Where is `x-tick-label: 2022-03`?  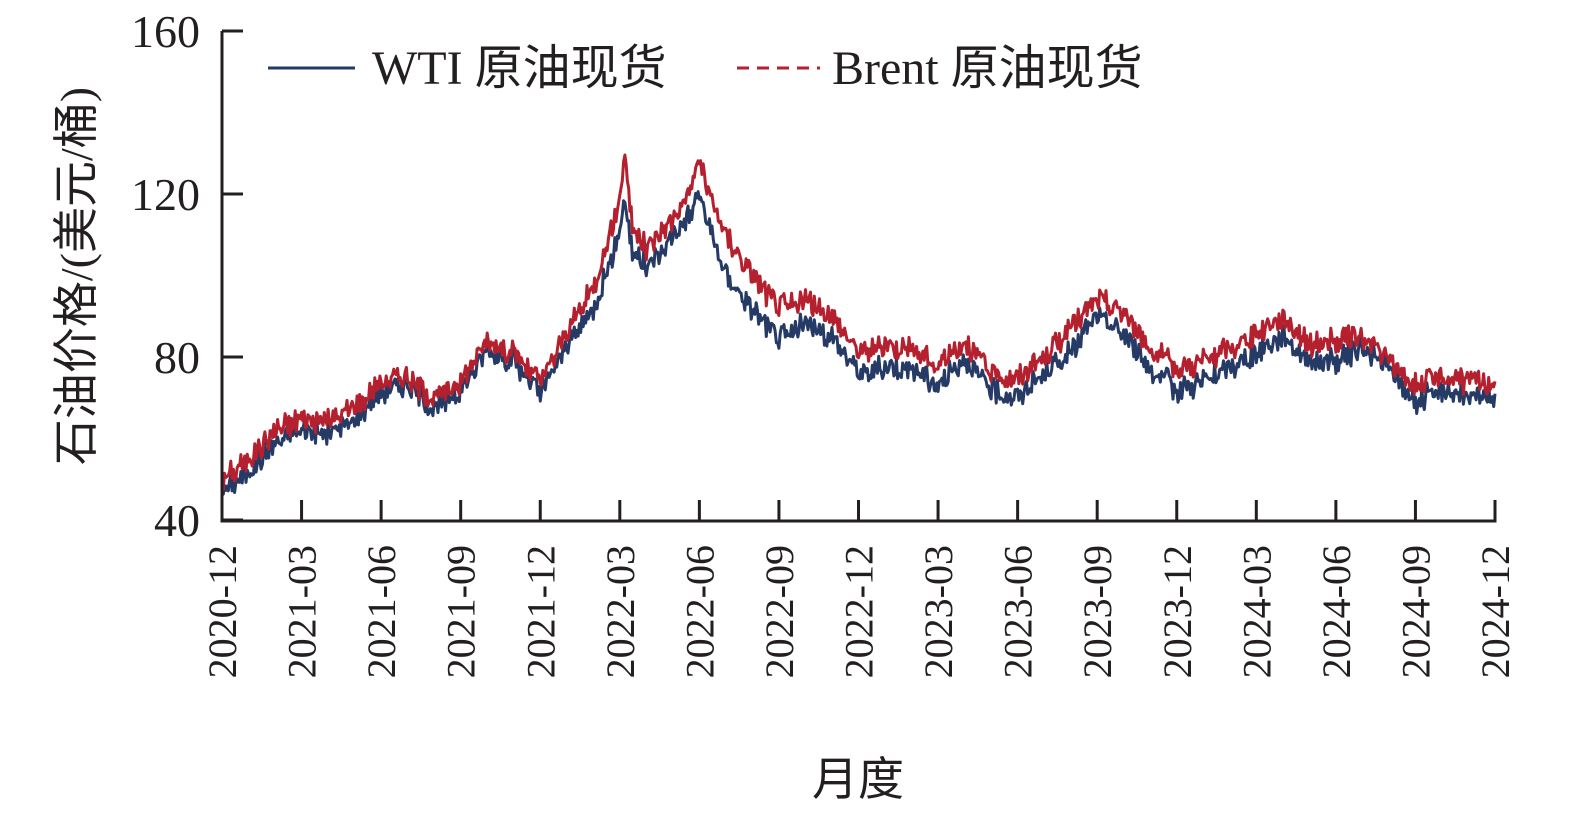 x-tick-label: 2022-03 is located at coordinates (620, 611).